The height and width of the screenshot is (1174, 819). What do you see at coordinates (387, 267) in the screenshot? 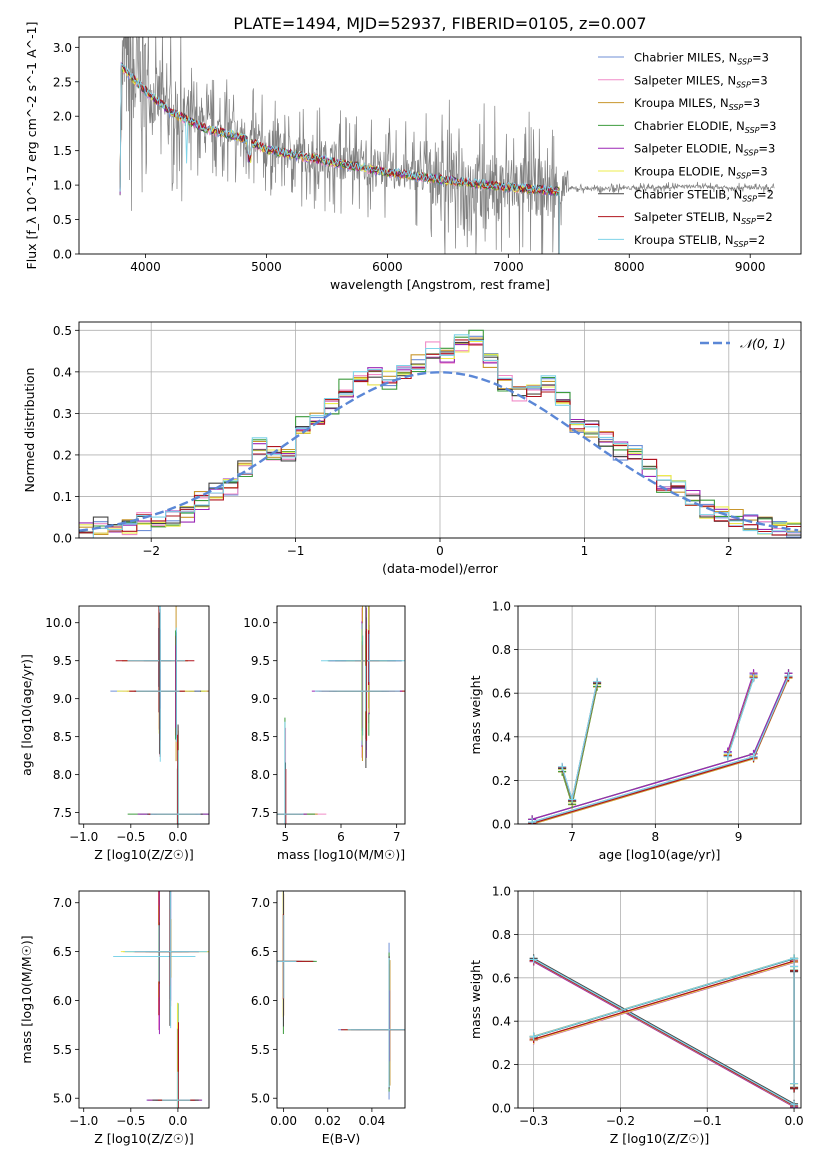
I see `x-tick-label: 6000` at bounding box center [387, 267].